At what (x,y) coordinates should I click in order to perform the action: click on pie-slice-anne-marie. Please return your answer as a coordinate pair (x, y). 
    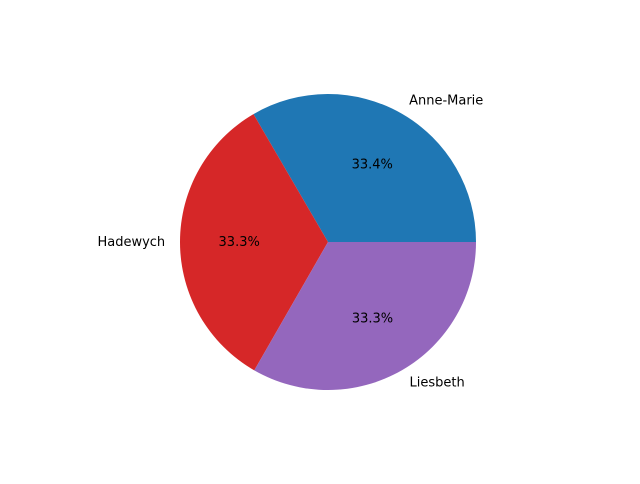
    Looking at the image, I should click on (364, 168).